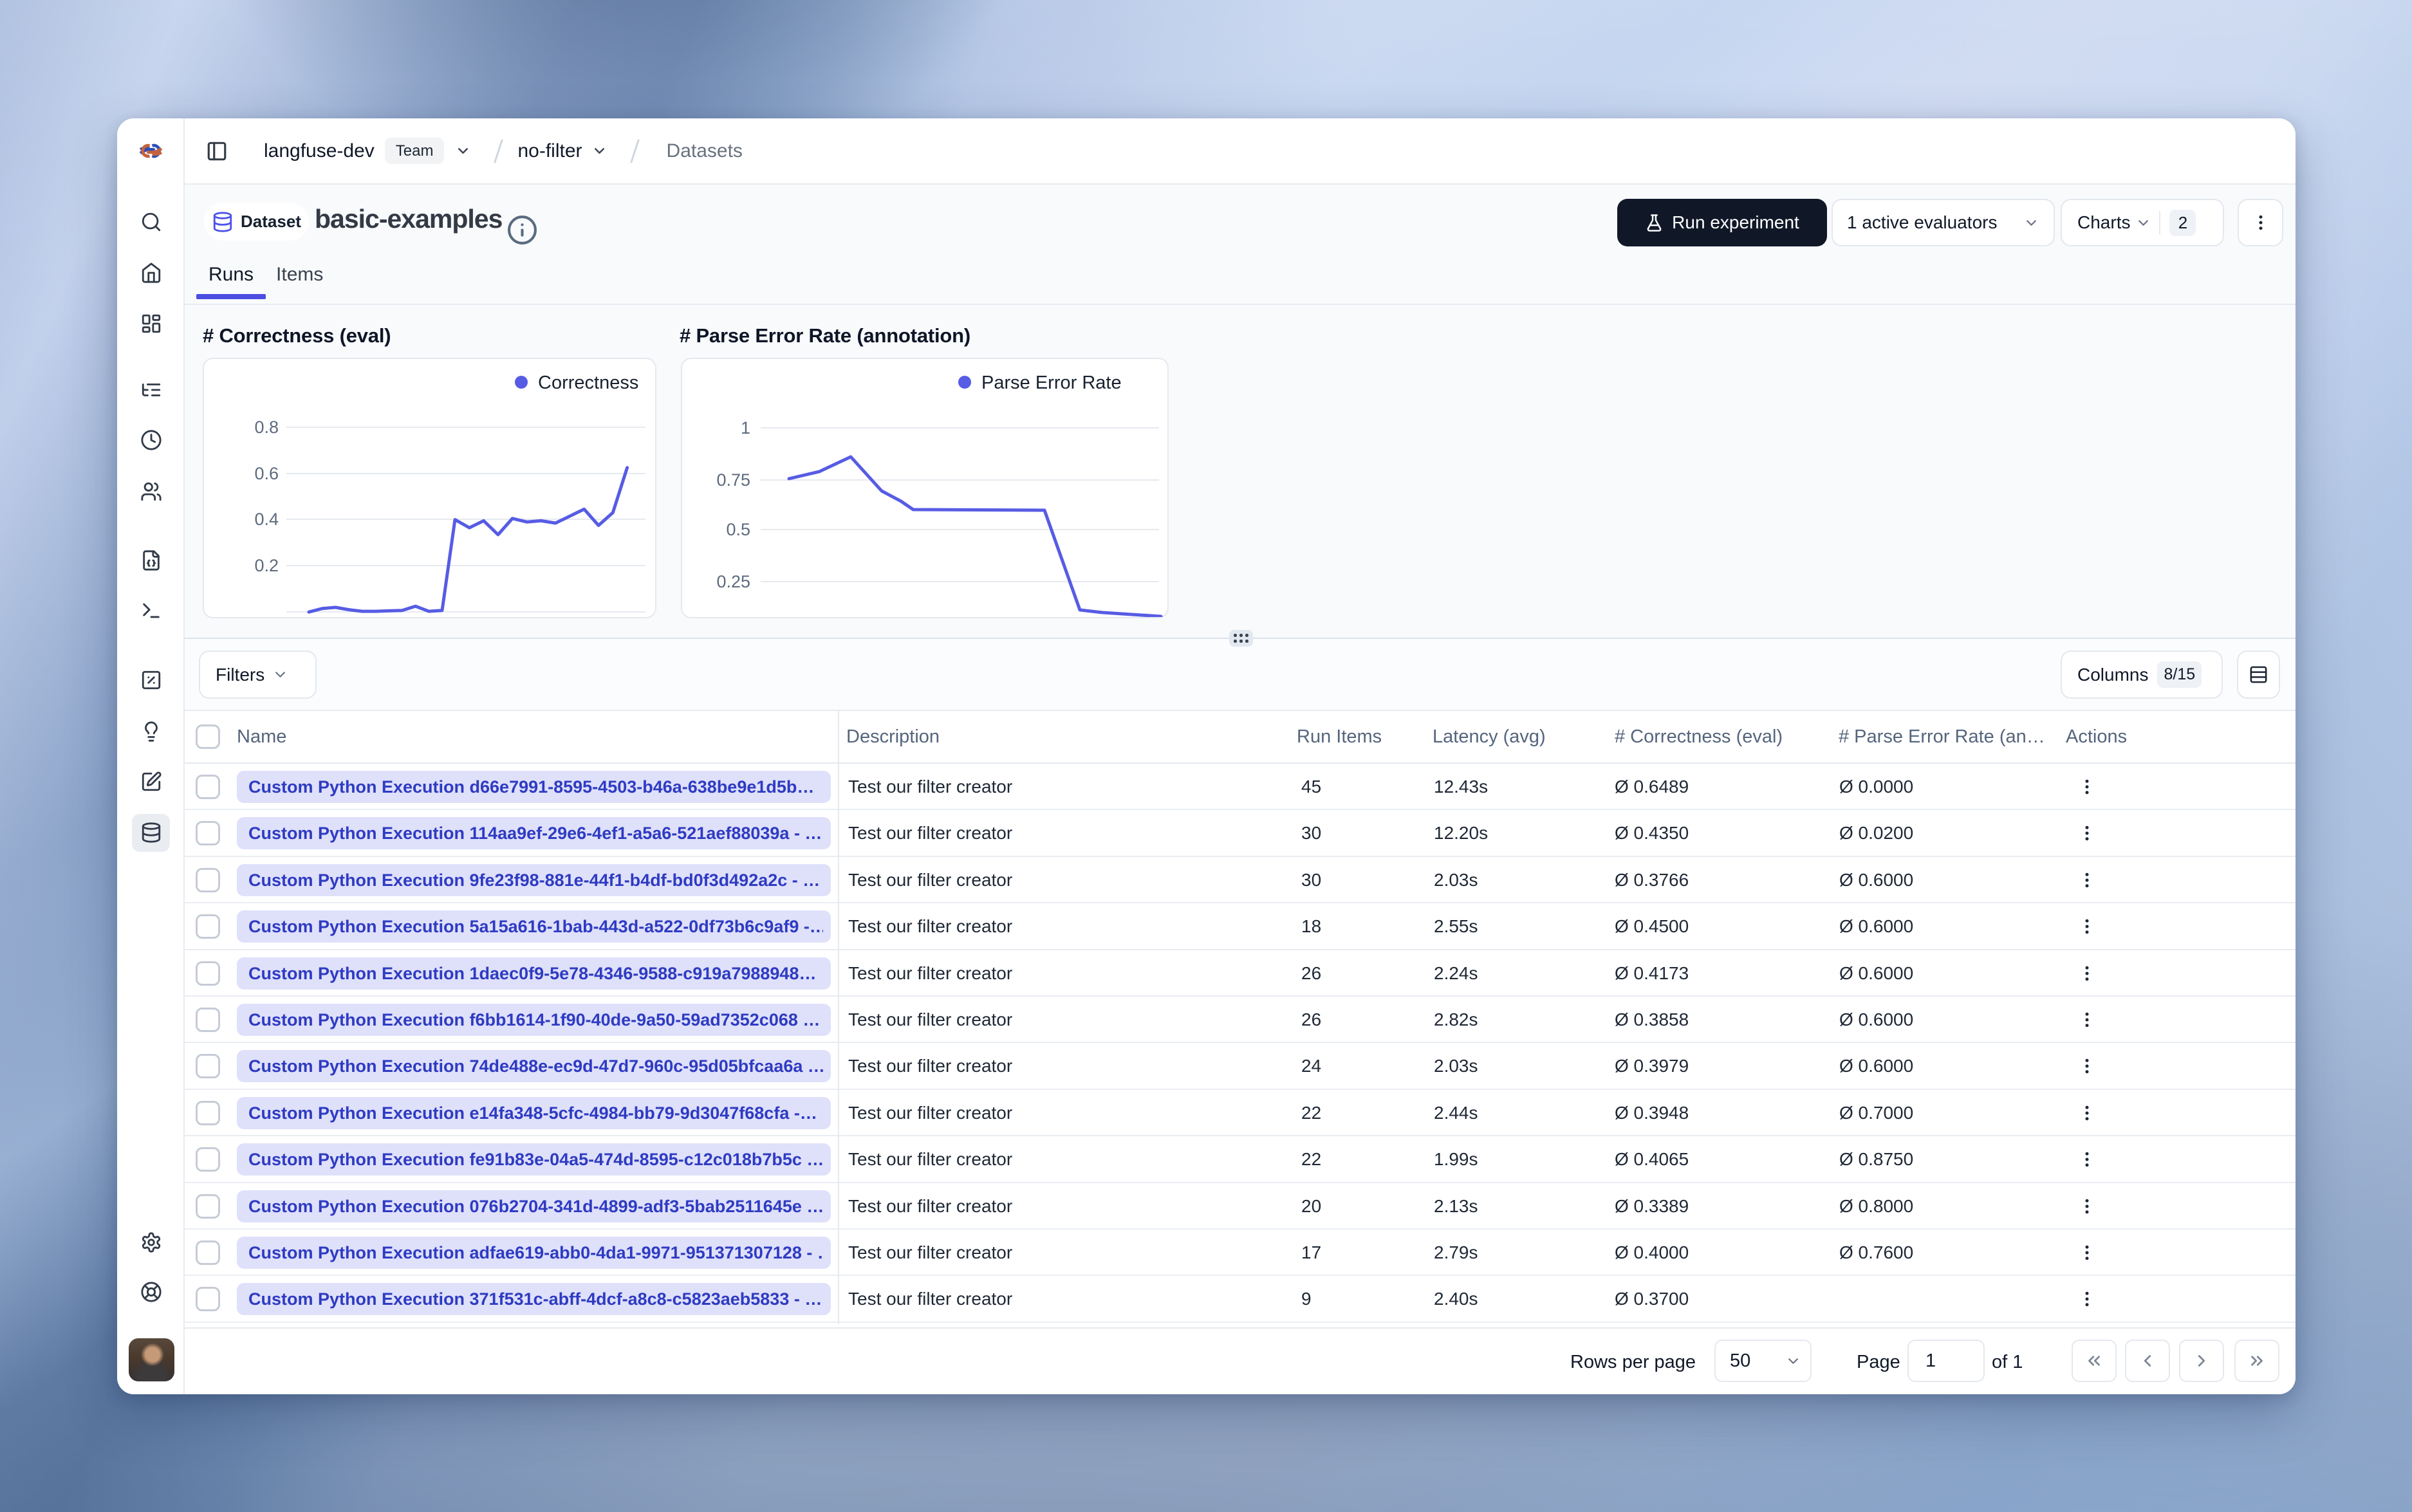  Describe the element at coordinates (266, 519) in the screenshot. I see `svg-text: 0.4` at that location.